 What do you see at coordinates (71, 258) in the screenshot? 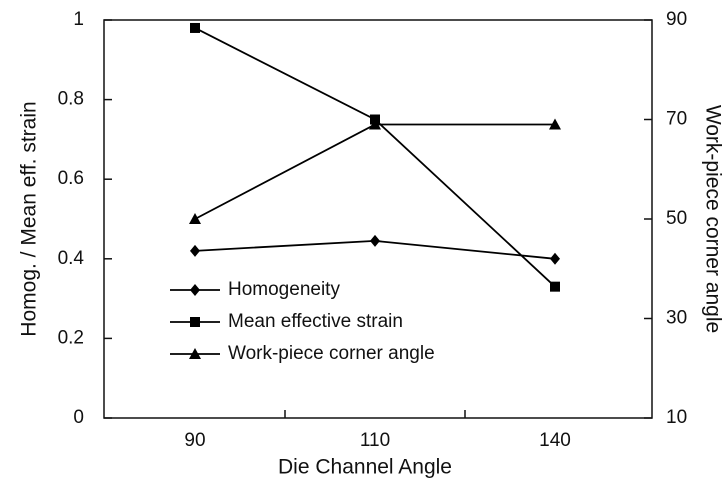
I see `y-tick-label: 0.4` at bounding box center [71, 258].